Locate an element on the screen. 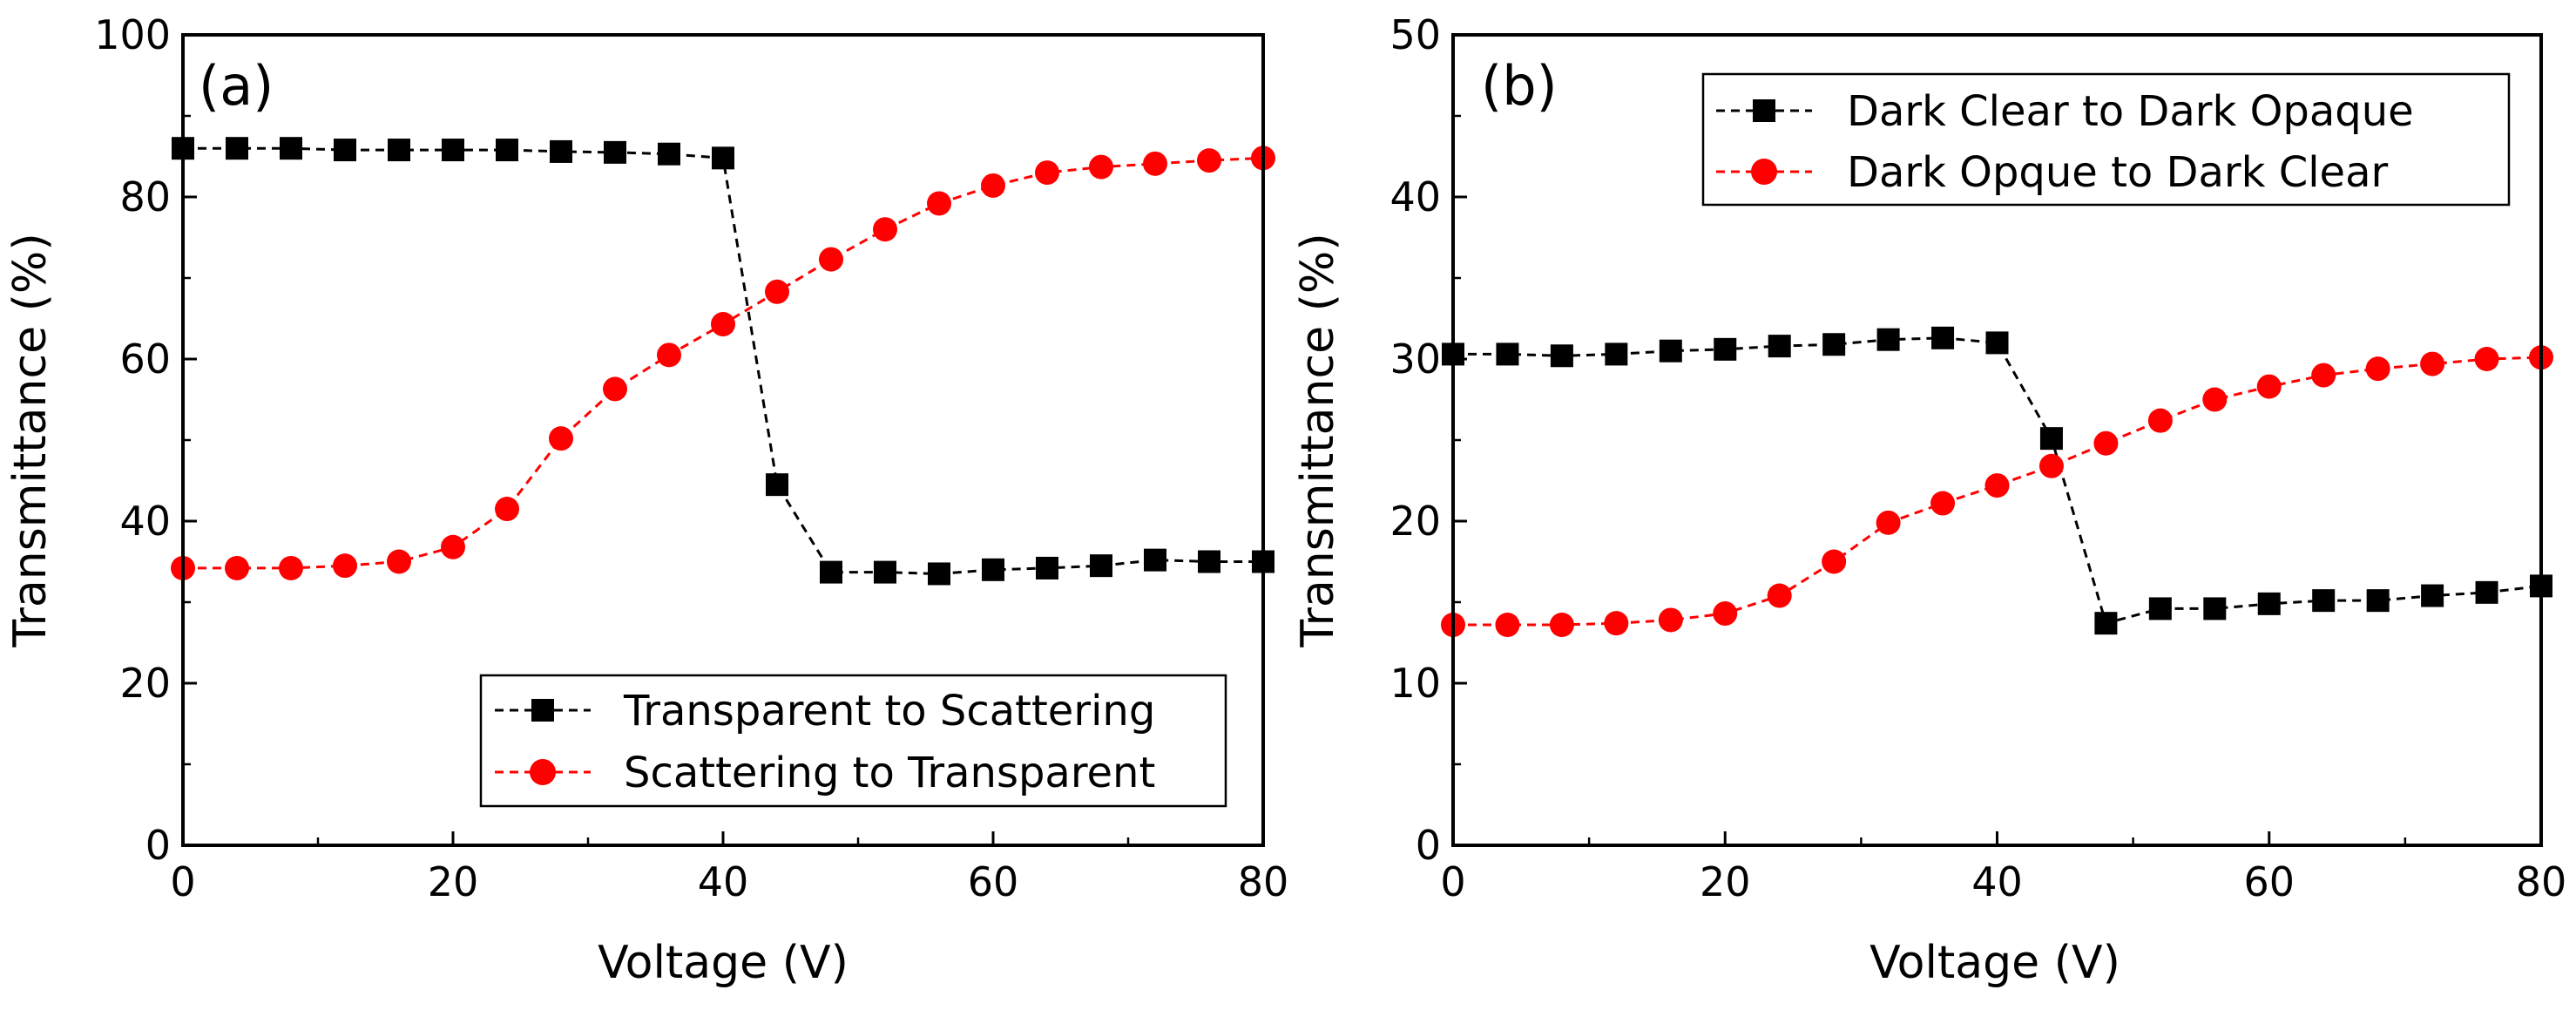 The height and width of the screenshot is (1010, 2576). legend-label-b-0: Dark Clear to Dark Opaque is located at coordinates (2130, 111).